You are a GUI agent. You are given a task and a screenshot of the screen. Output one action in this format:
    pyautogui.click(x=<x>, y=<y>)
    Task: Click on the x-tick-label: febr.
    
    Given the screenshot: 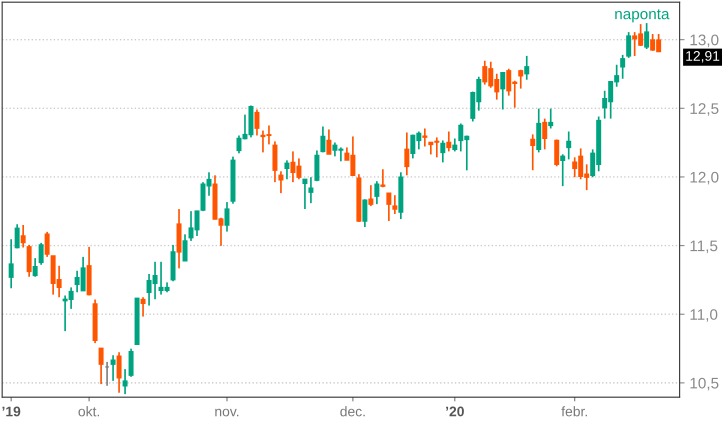 What is the action you would take?
    pyautogui.click(x=574, y=411)
    